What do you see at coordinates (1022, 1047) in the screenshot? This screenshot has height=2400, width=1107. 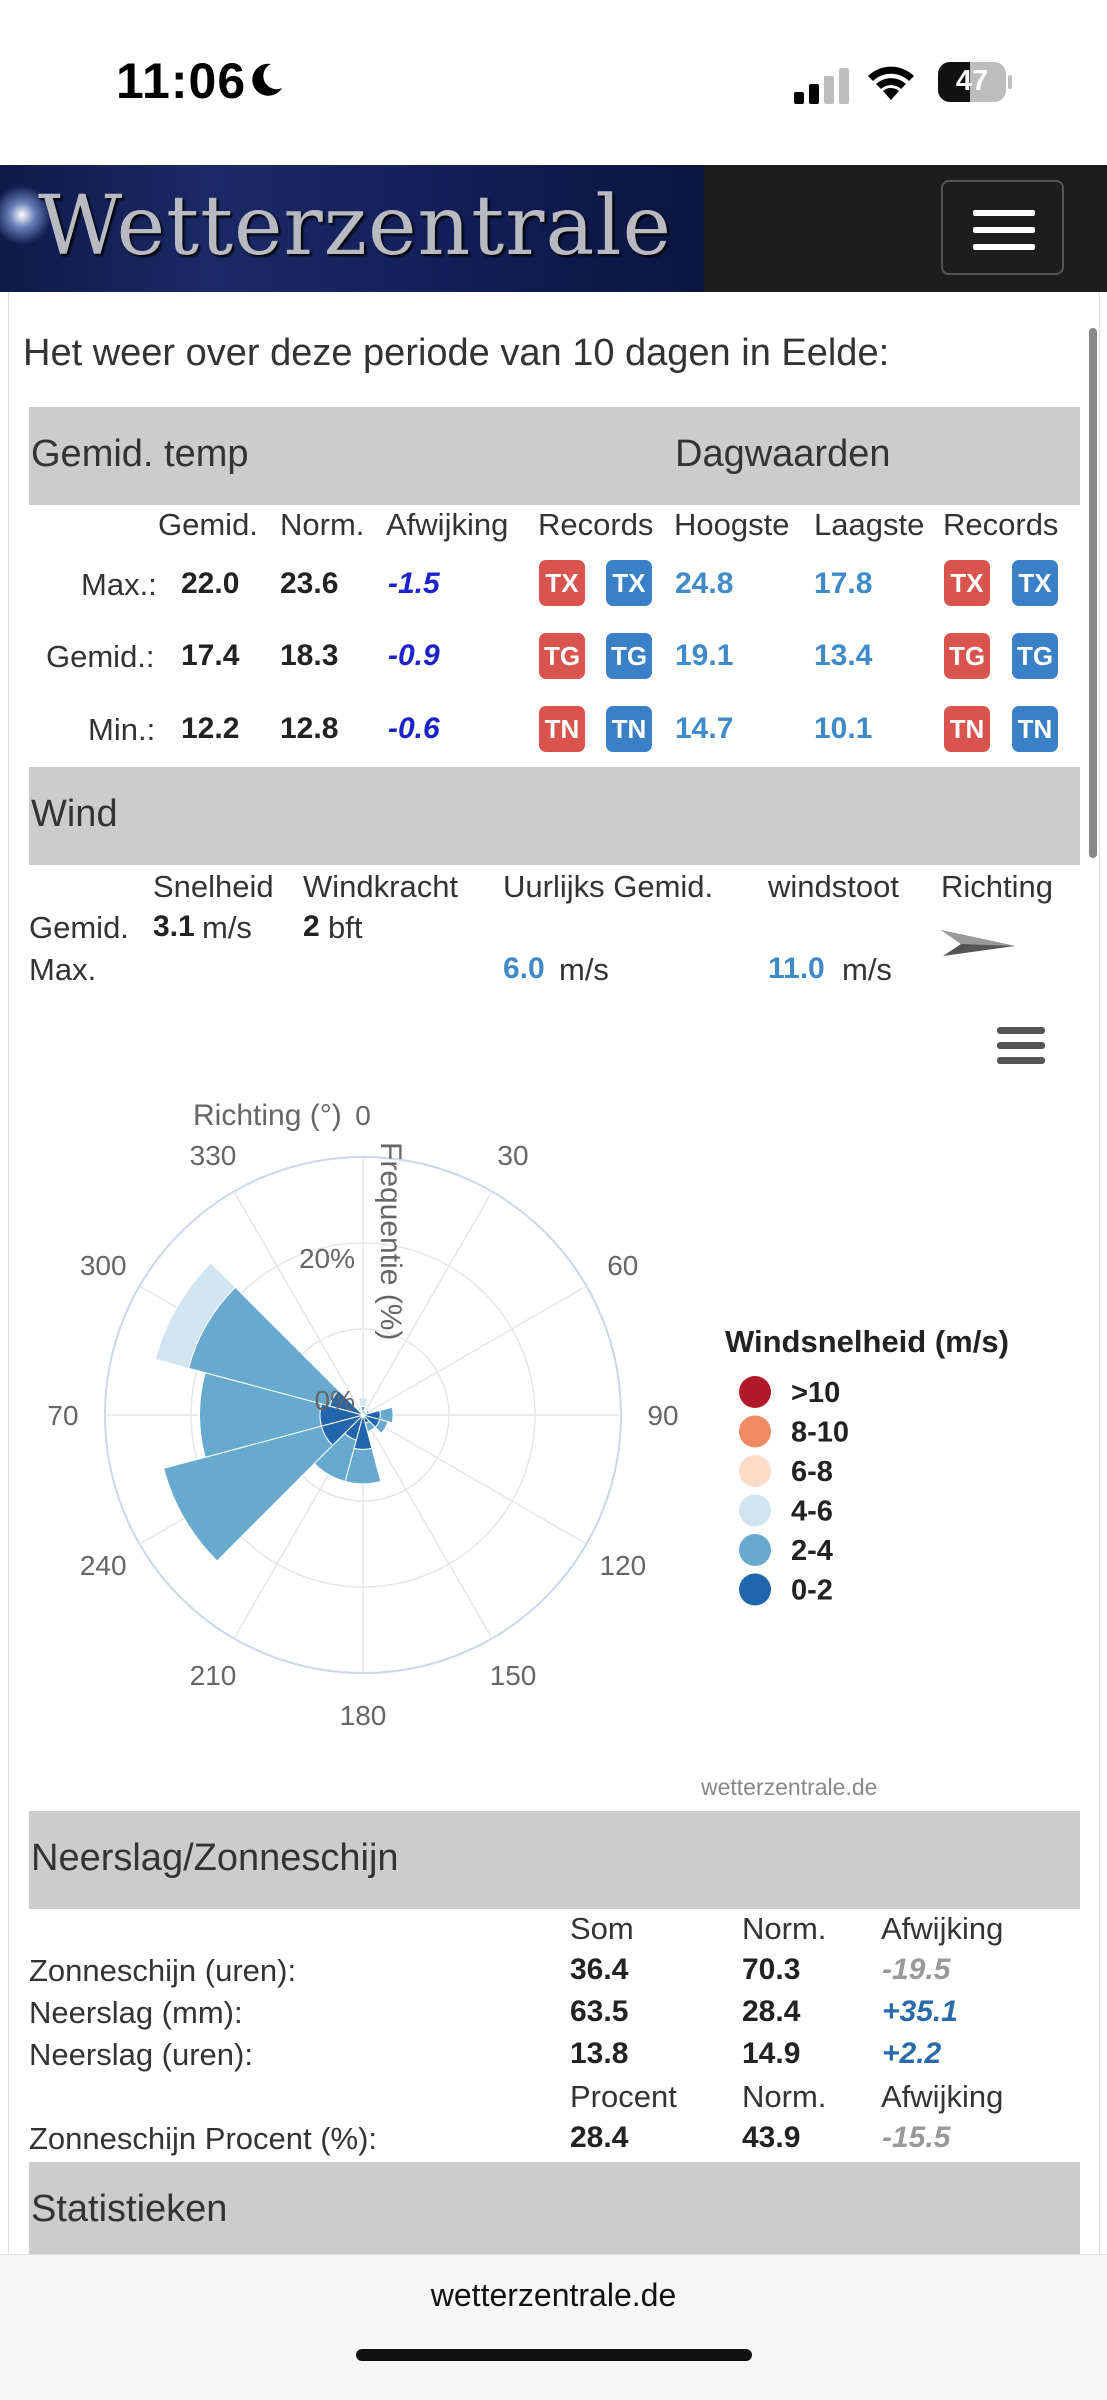 I see `chart-menu-button` at bounding box center [1022, 1047].